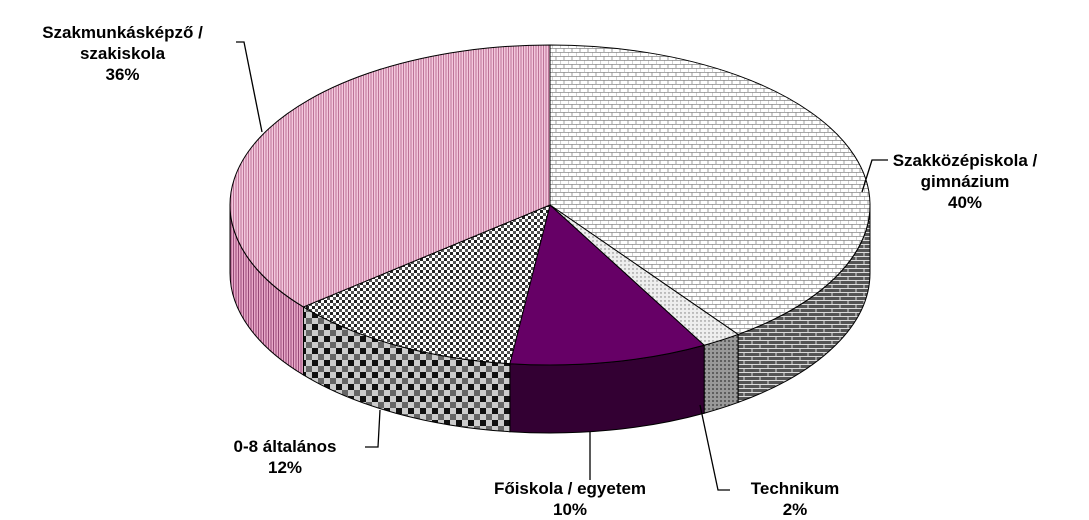 Image resolution: width=1089 pixels, height=520 pixels. What do you see at coordinates (122, 74) in the screenshot?
I see `value-label: 36%` at bounding box center [122, 74].